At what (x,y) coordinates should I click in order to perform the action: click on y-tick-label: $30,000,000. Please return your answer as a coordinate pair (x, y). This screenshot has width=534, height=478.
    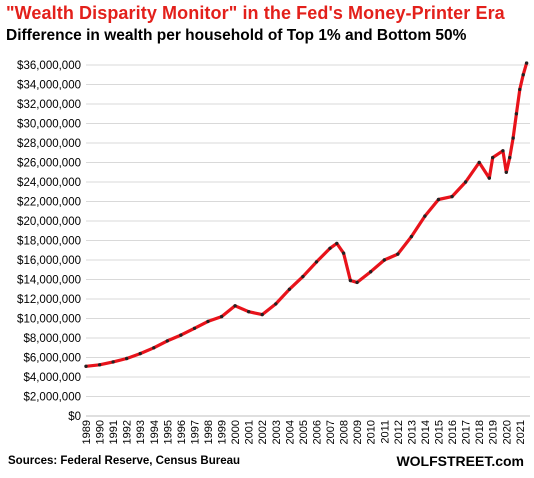
    Looking at the image, I should click on (49, 125).